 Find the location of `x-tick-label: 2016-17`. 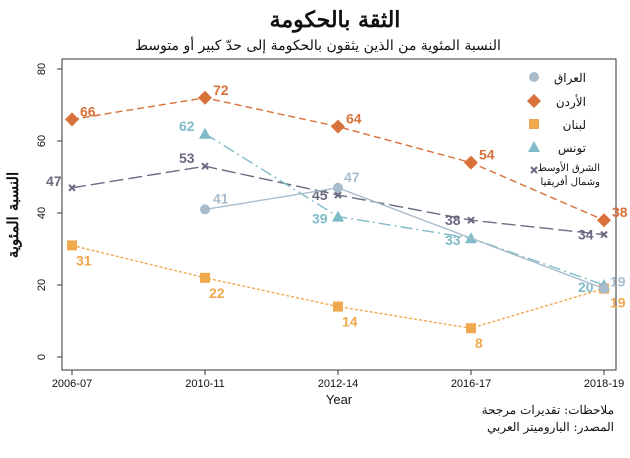

x-tick-label: 2016-17 is located at coordinates (471, 384).